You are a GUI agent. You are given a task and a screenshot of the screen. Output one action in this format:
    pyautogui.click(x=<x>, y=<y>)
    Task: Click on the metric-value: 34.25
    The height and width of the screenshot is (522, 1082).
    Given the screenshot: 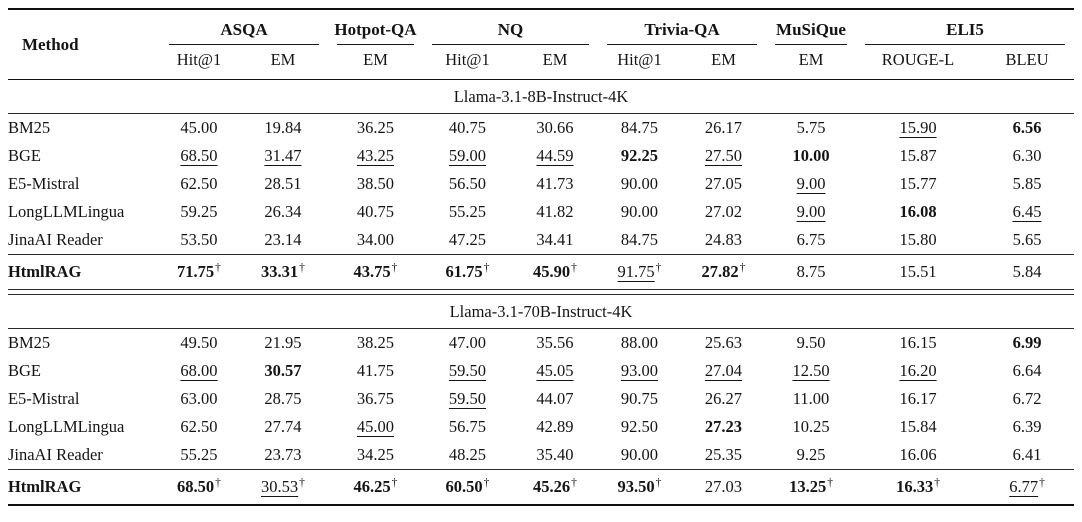 What is the action you would take?
    pyautogui.click(x=375, y=454)
    